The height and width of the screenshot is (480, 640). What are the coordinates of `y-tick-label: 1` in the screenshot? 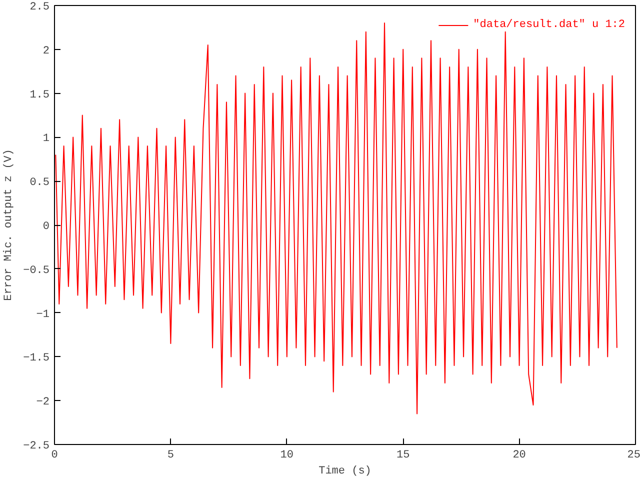 It's located at (46, 139).